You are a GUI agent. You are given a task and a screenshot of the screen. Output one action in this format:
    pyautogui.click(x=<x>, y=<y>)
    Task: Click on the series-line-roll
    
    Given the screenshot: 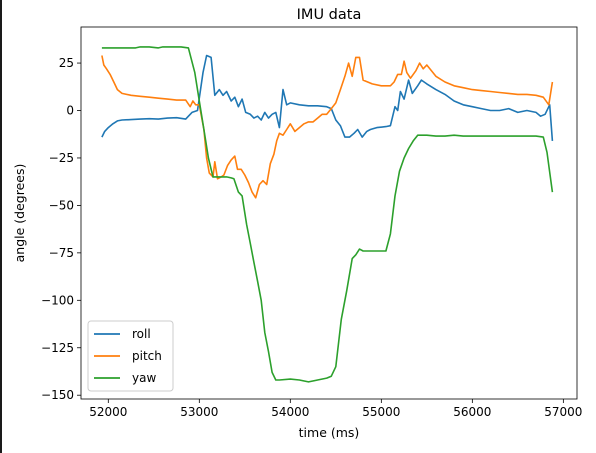 What is the action you would take?
    pyautogui.click(x=327, y=97)
    